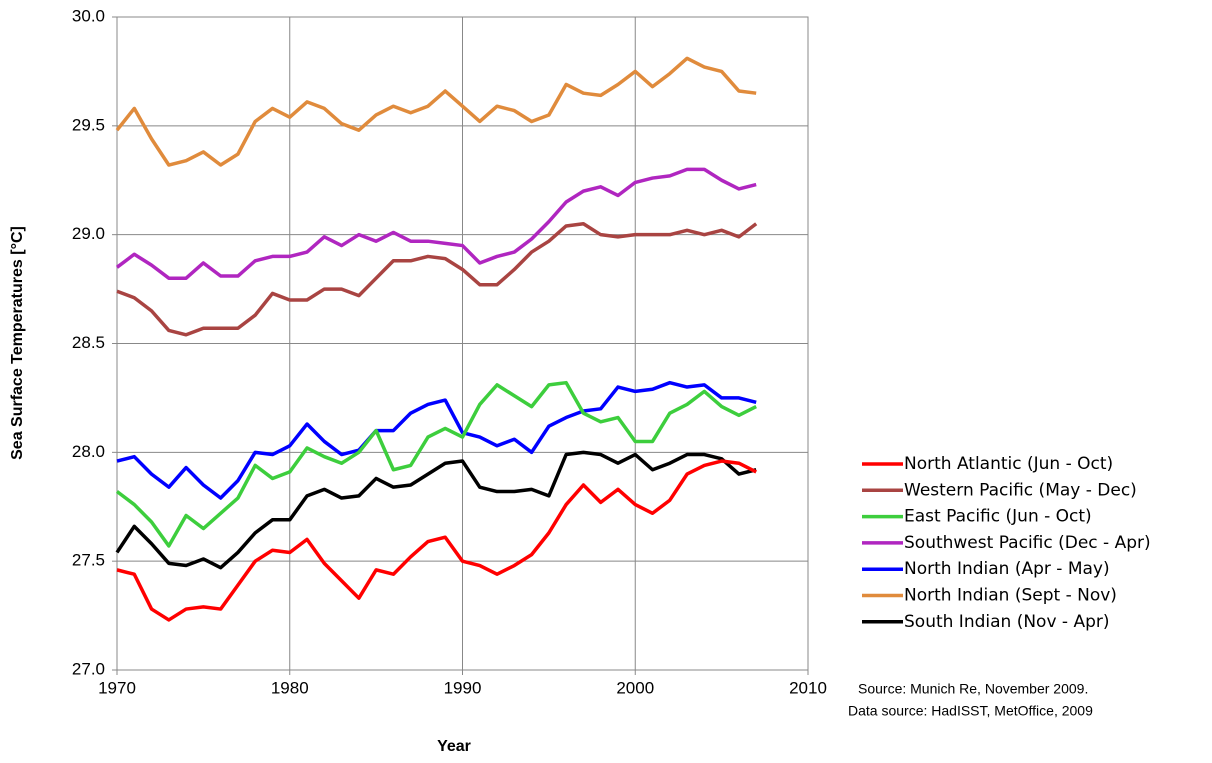 This screenshot has width=1212, height=763. Describe the element at coordinates (998, 517) in the screenshot. I see `legend-label: East Pacific (Jun - Oct)` at that location.